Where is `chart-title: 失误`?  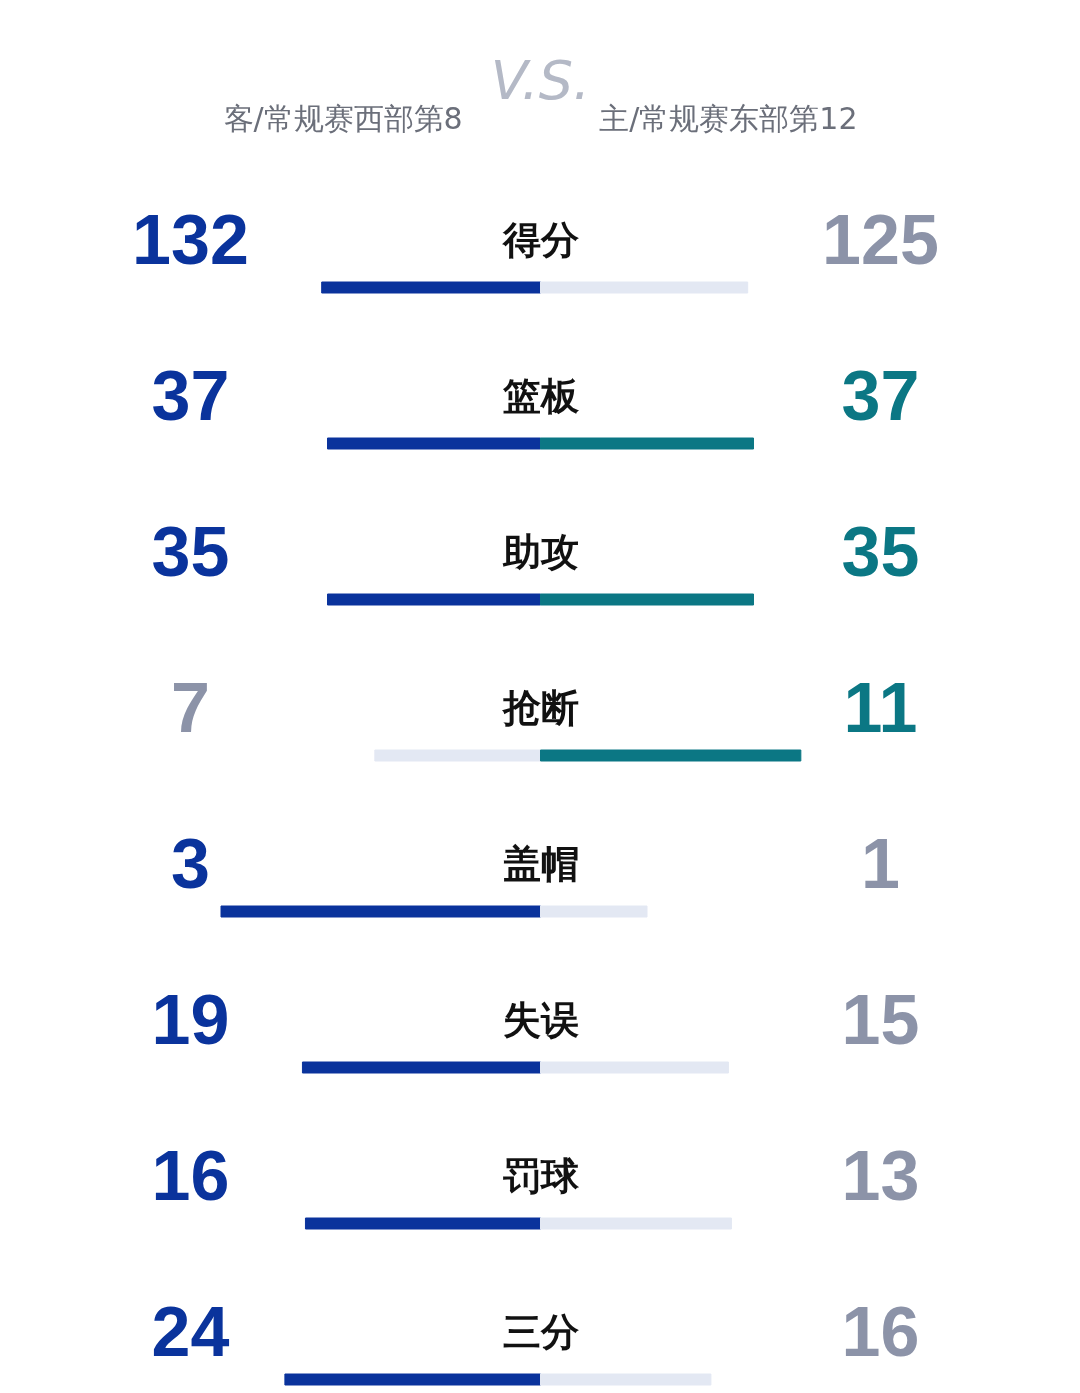 chart-title: 失误 is located at coordinates (540, 1019).